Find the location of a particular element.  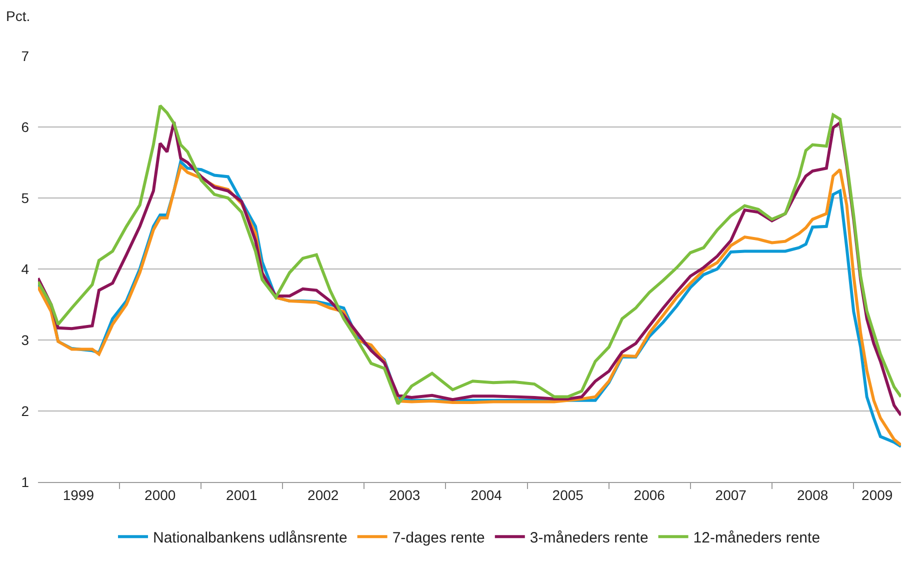

x-tick-label: 2003 is located at coordinates (404, 494).